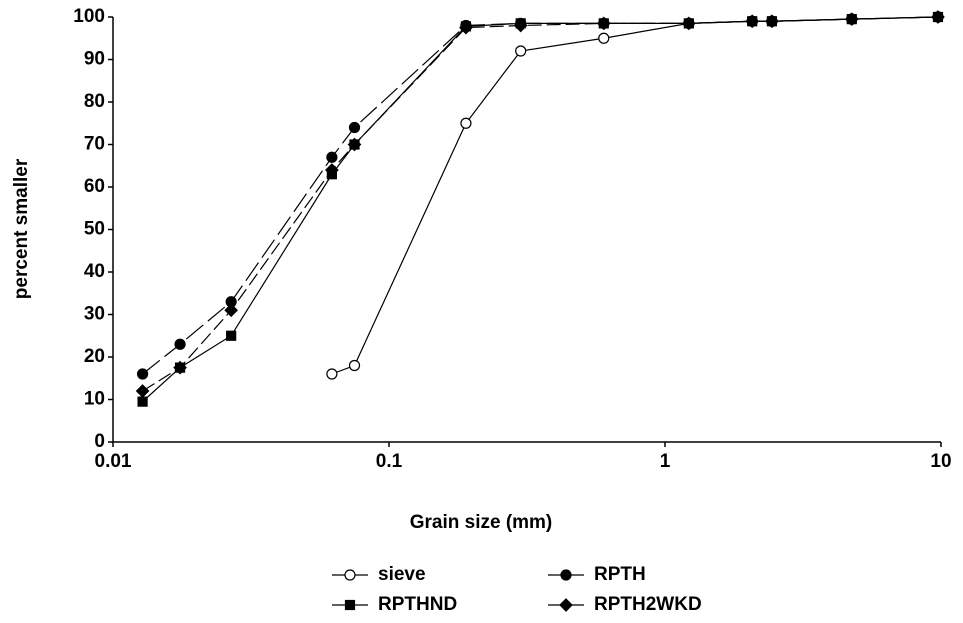 This screenshot has height=623, width=963. What do you see at coordinates (648, 604) in the screenshot?
I see `legend-label: RPTH2WKD` at bounding box center [648, 604].